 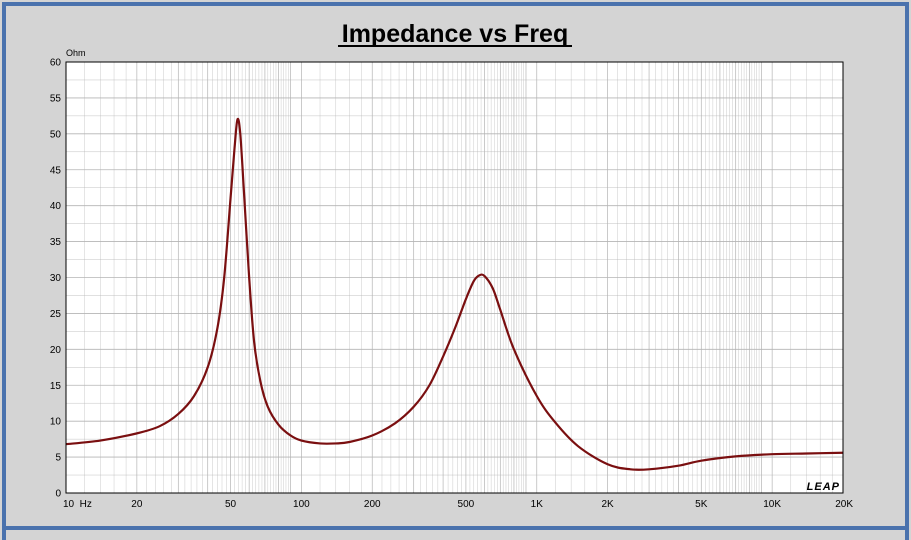 What do you see at coordinates (56, 98) in the screenshot?
I see `y-tick-label: 55` at bounding box center [56, 98].